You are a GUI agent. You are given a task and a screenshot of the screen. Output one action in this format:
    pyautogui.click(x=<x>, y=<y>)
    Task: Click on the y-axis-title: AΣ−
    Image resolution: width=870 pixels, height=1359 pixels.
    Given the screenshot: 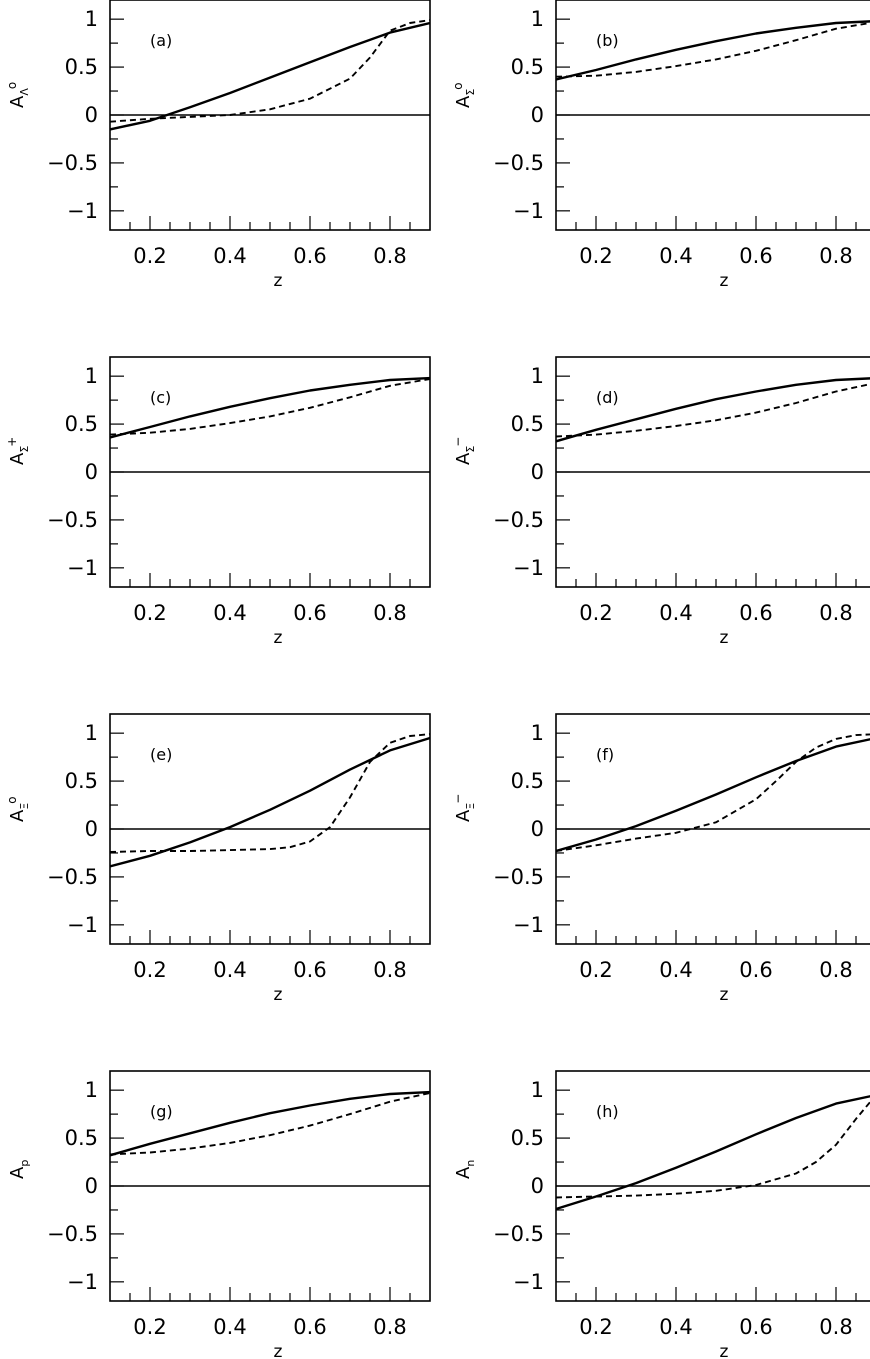 What is the action you would take?
    pyautogui.click(x=464, y=451)
    